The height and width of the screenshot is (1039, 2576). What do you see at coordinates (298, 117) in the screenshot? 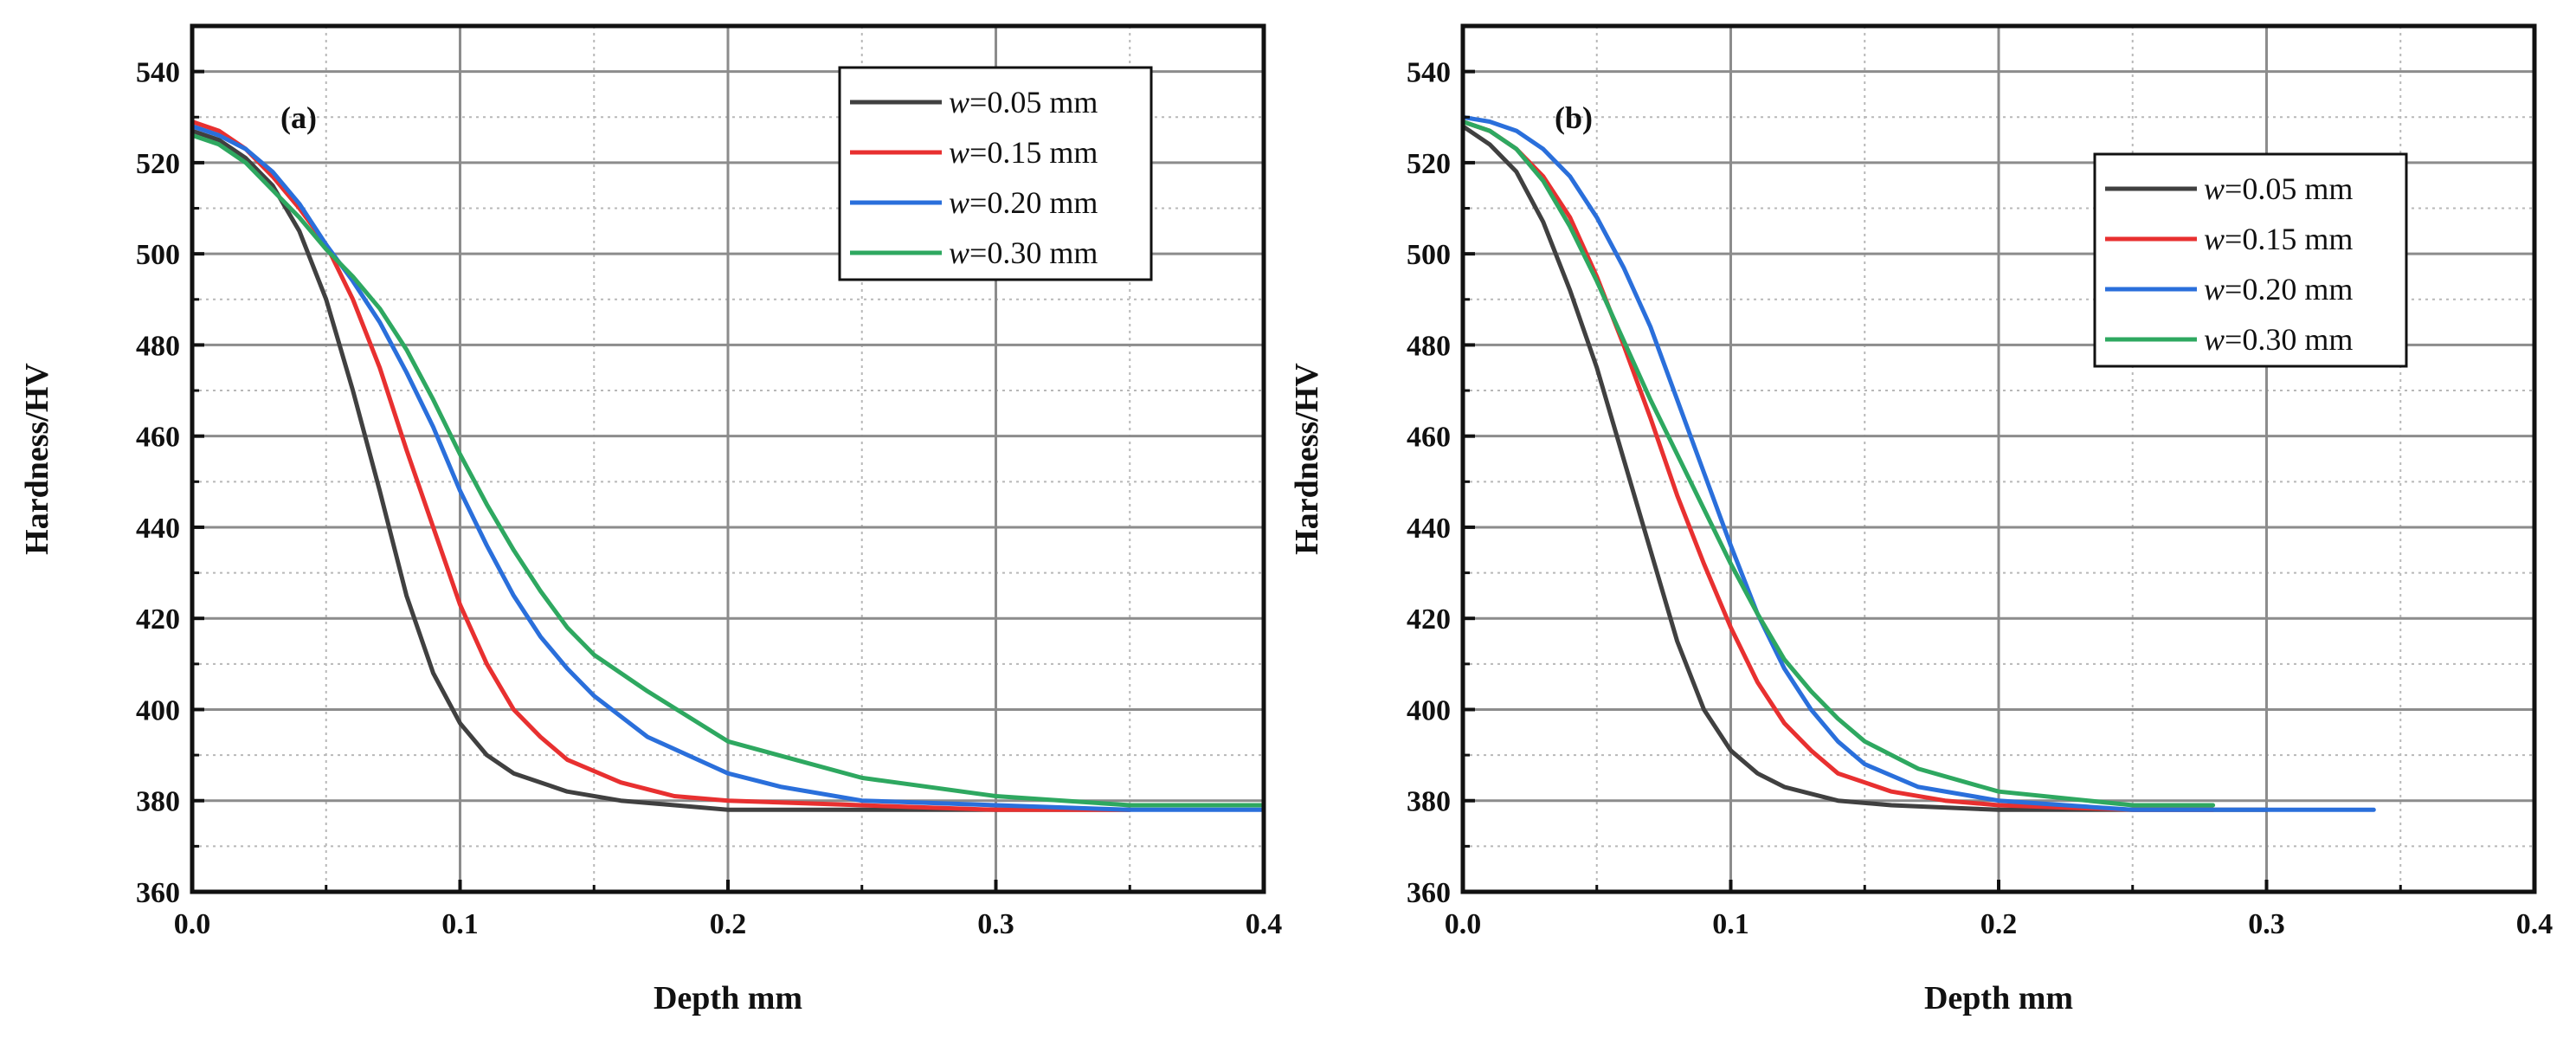
I see `panel-label: (a)` at bounding box center [298, 117].